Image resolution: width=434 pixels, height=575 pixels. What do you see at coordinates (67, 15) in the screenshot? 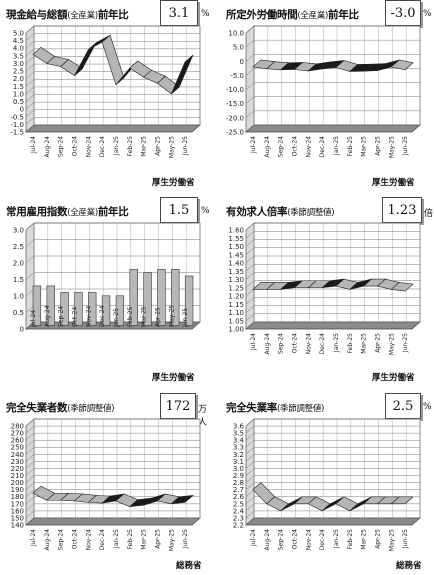
I see `panel-title: 現金給与総額(全産業)前年比` at bounding box center [67, 15].